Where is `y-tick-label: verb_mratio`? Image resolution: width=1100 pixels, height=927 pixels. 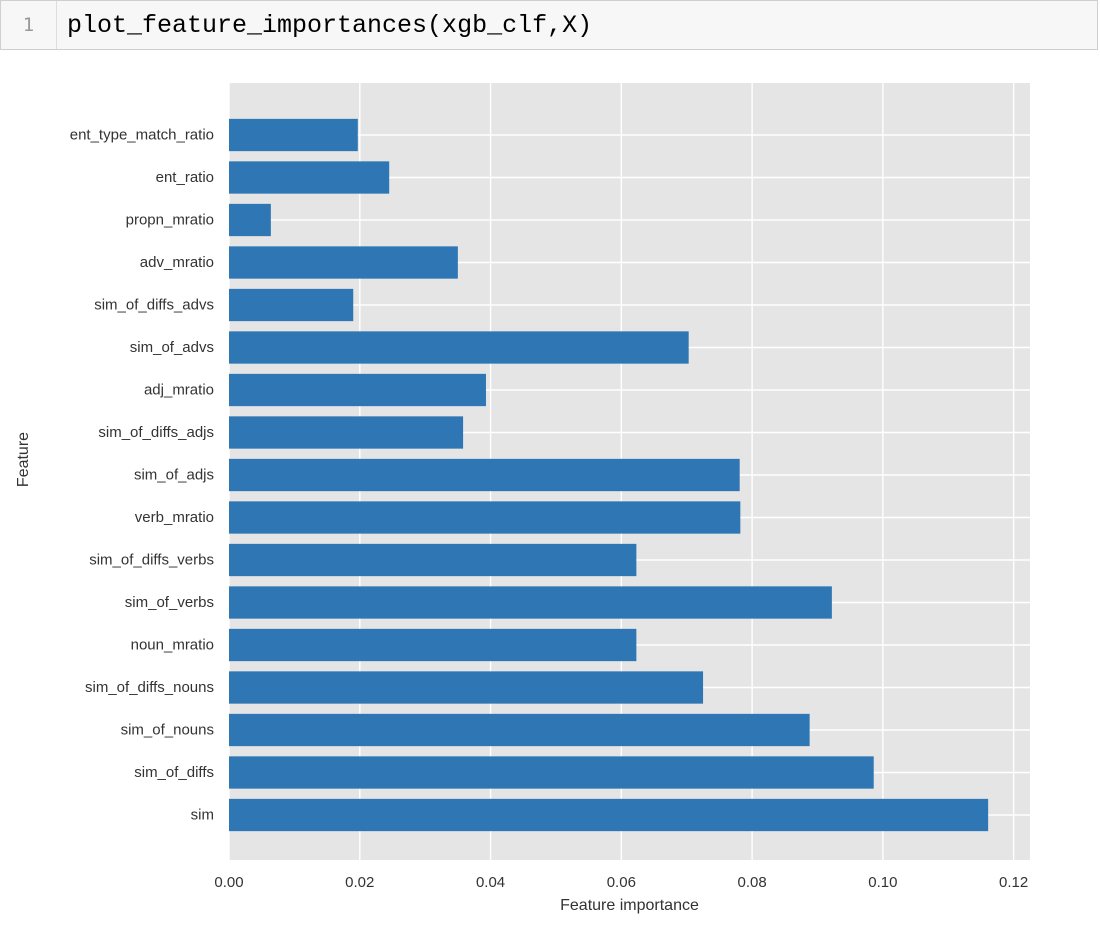 y-tick-label: verb_mratio is located at coordinates (174, 517).